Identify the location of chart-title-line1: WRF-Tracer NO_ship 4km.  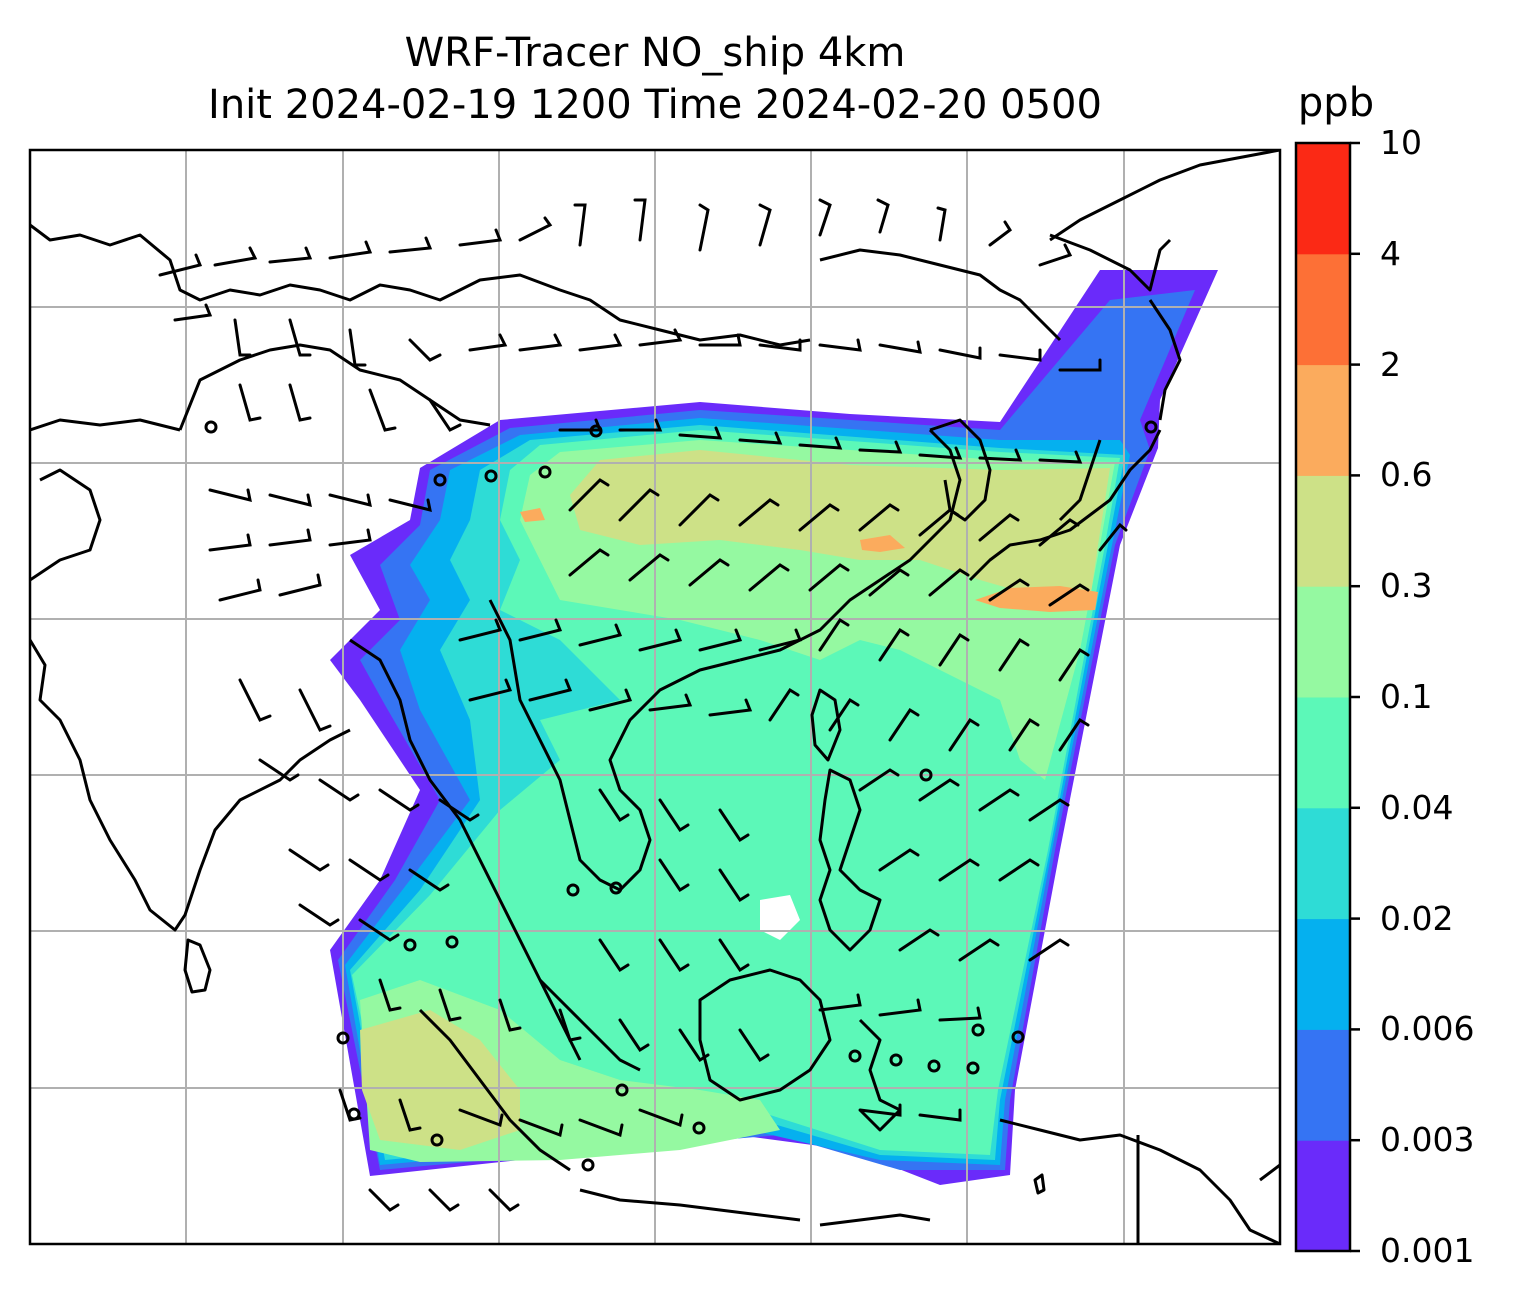
(655, 53).